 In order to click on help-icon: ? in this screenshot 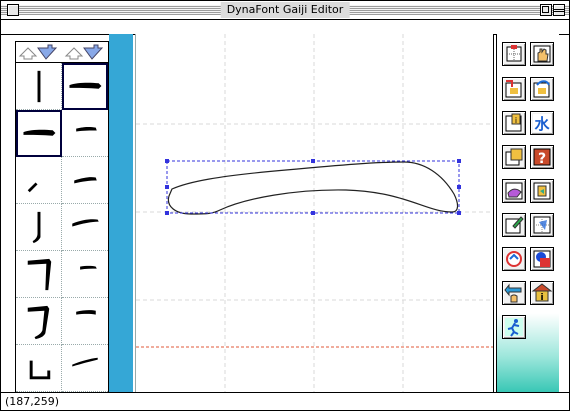, I will do `click(542, 157)`.